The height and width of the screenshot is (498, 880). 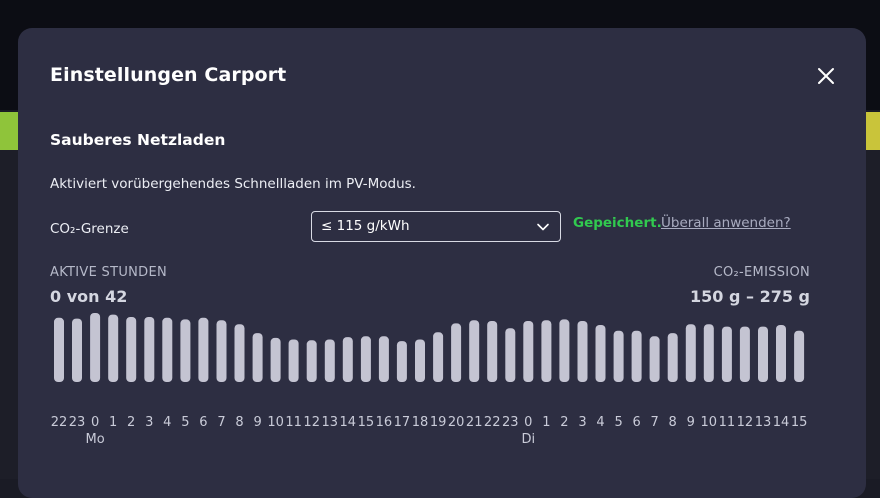 What do you see at coordinates (761, 272) in the screenshot?
I see `co2-emission-label: CO₂-EMISSION` at bounding box center [761, 272].